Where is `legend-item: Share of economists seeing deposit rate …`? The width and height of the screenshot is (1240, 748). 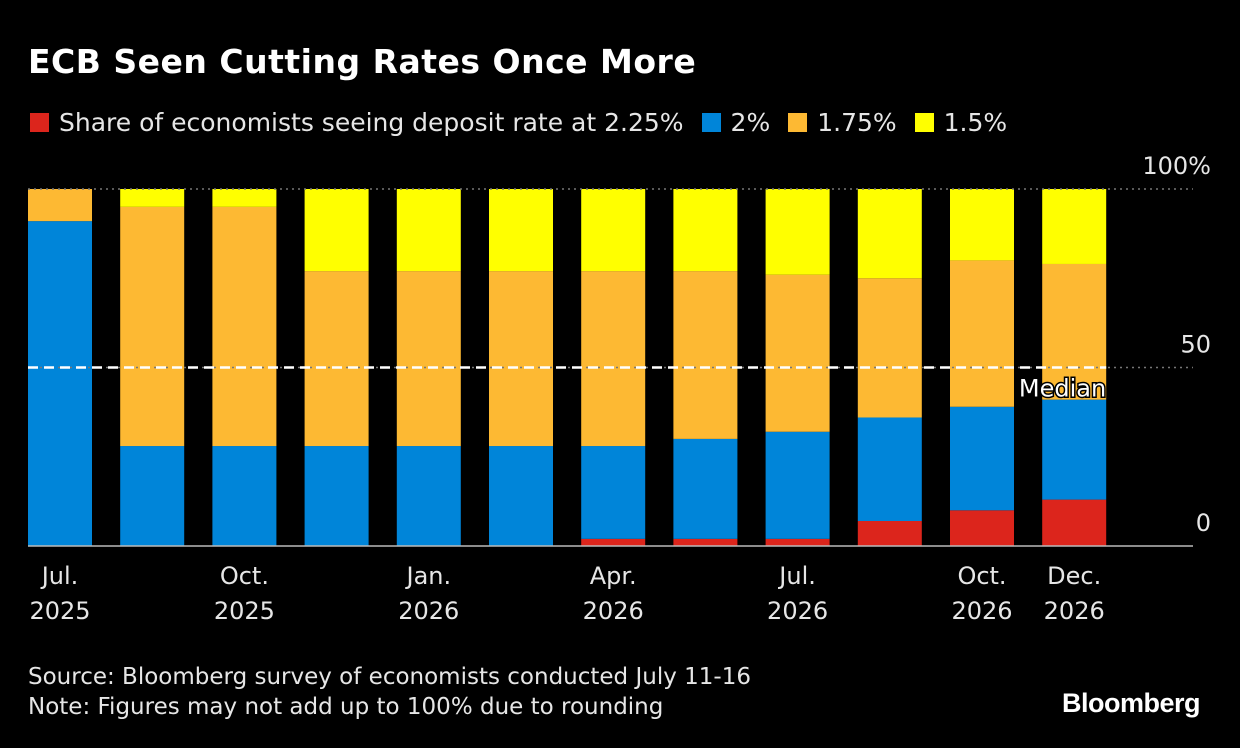 legend-item: Share of economists seeing deposit rate … is located at coordinates (357, 122).